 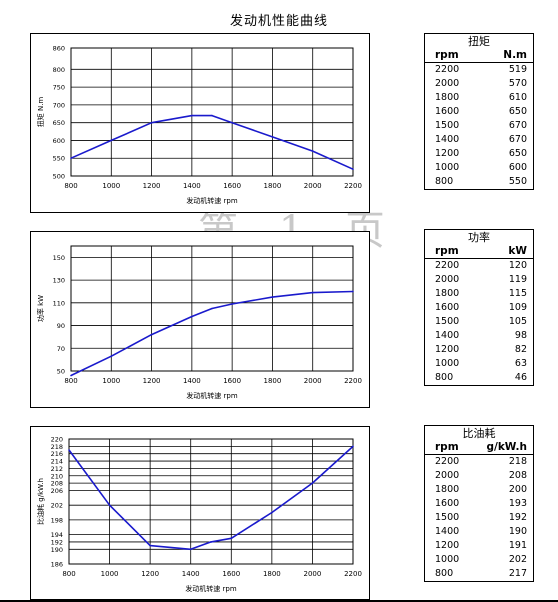 What do you see at coordinates (313, 381) in the screenshot?
I see `x-tick-label: 2000` at bounding box center [313, 381].